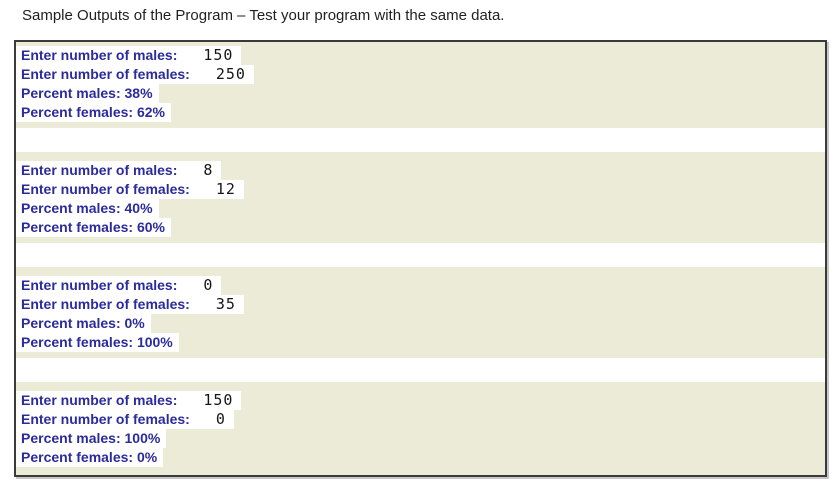 This screenshot has height=501, width=839. Describe the element at coordinates (420, 323) in the screenshot. I see `console-line: Percent males: 0%` at that location.